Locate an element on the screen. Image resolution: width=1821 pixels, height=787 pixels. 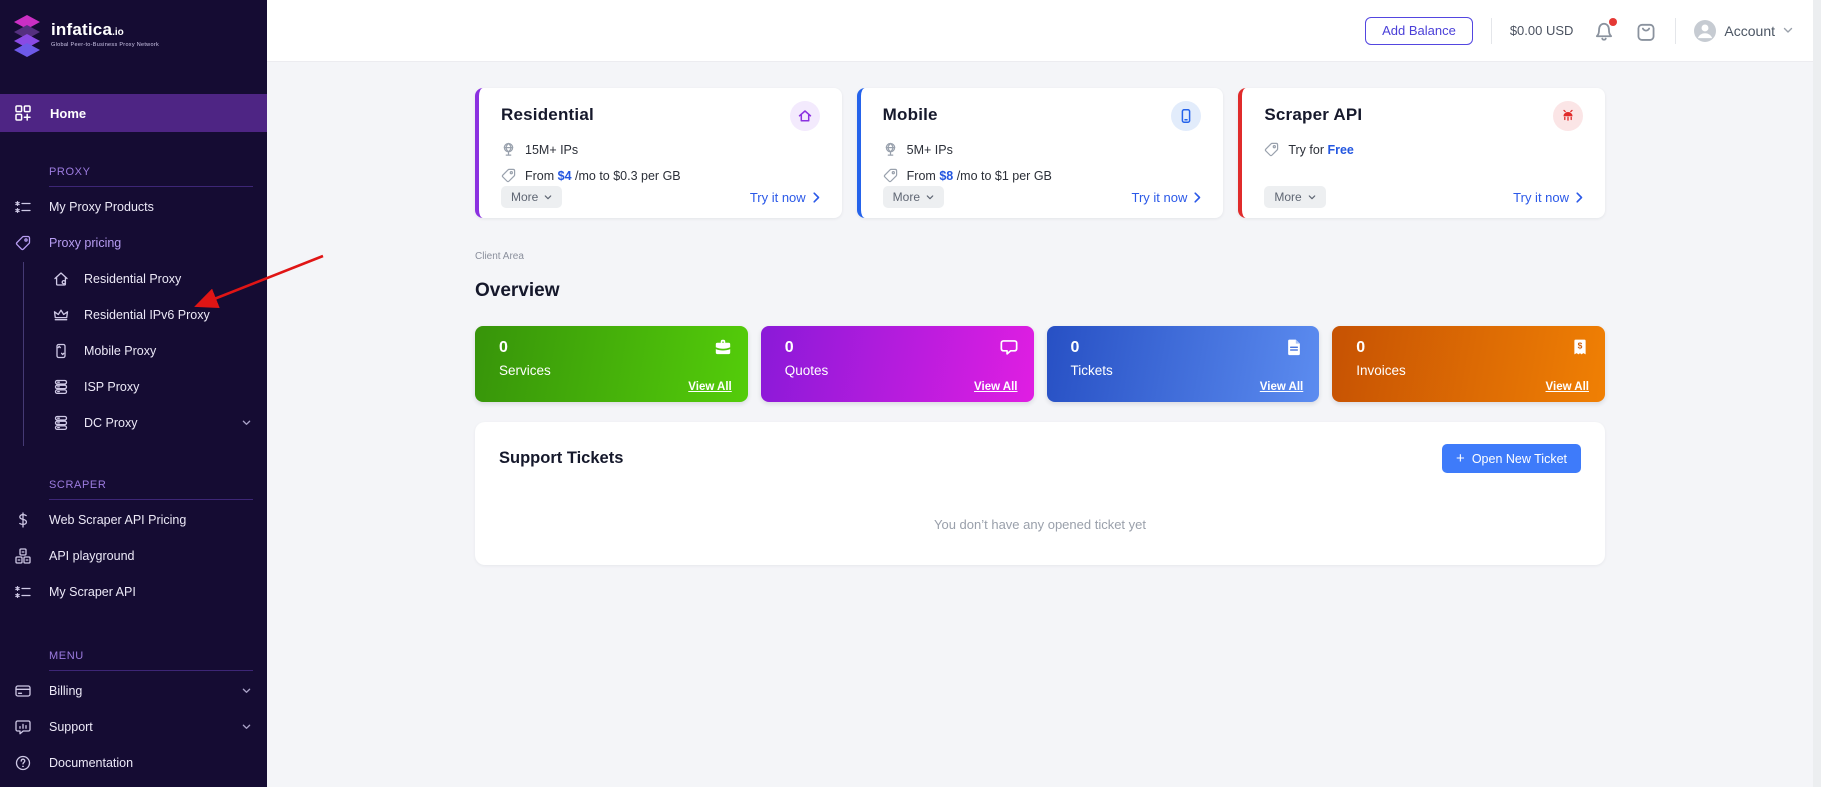
sidebar-item-proxy-pricing: Proxy pricing is located at coordinates (133, 243).